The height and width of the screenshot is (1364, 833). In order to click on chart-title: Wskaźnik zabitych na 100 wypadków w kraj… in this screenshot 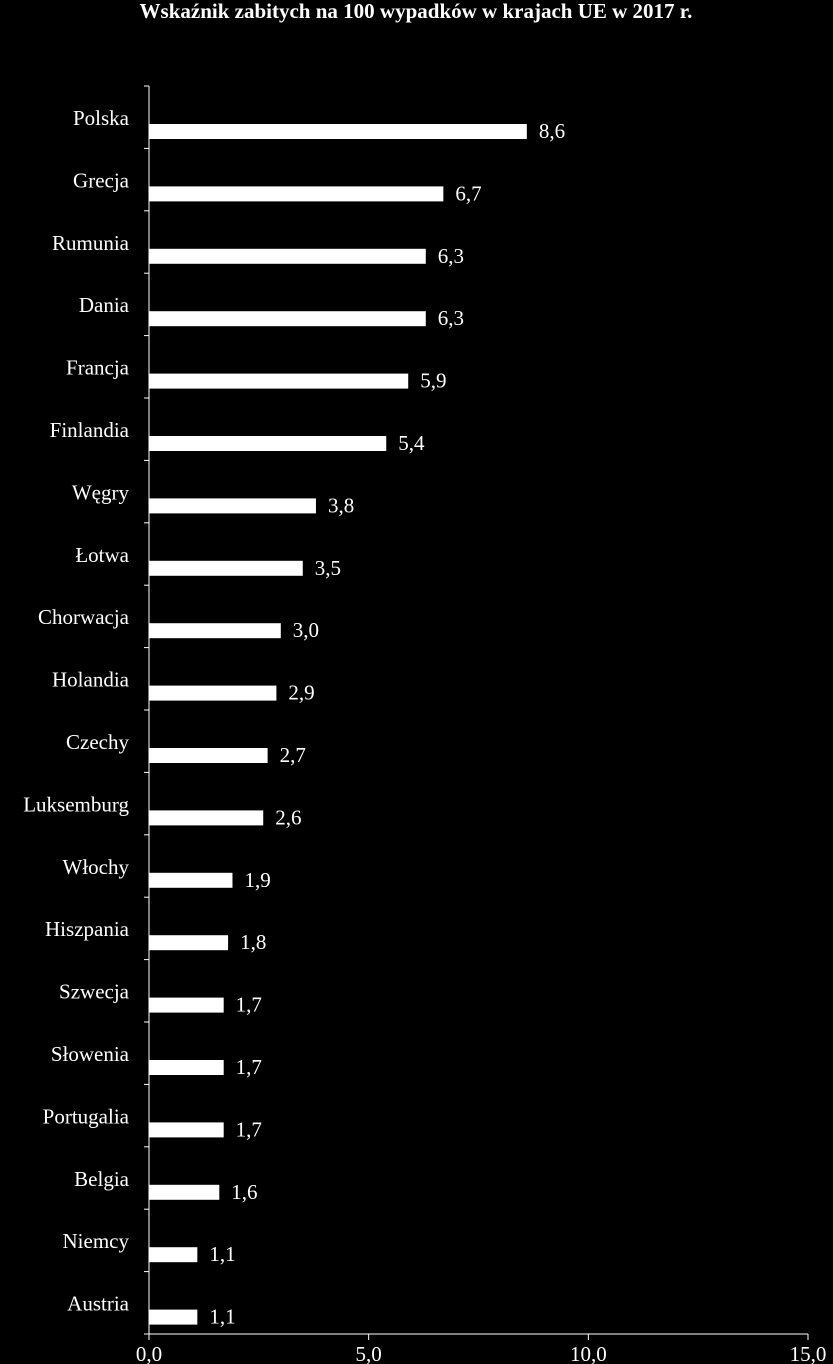, I will do `click(416, 11)`.